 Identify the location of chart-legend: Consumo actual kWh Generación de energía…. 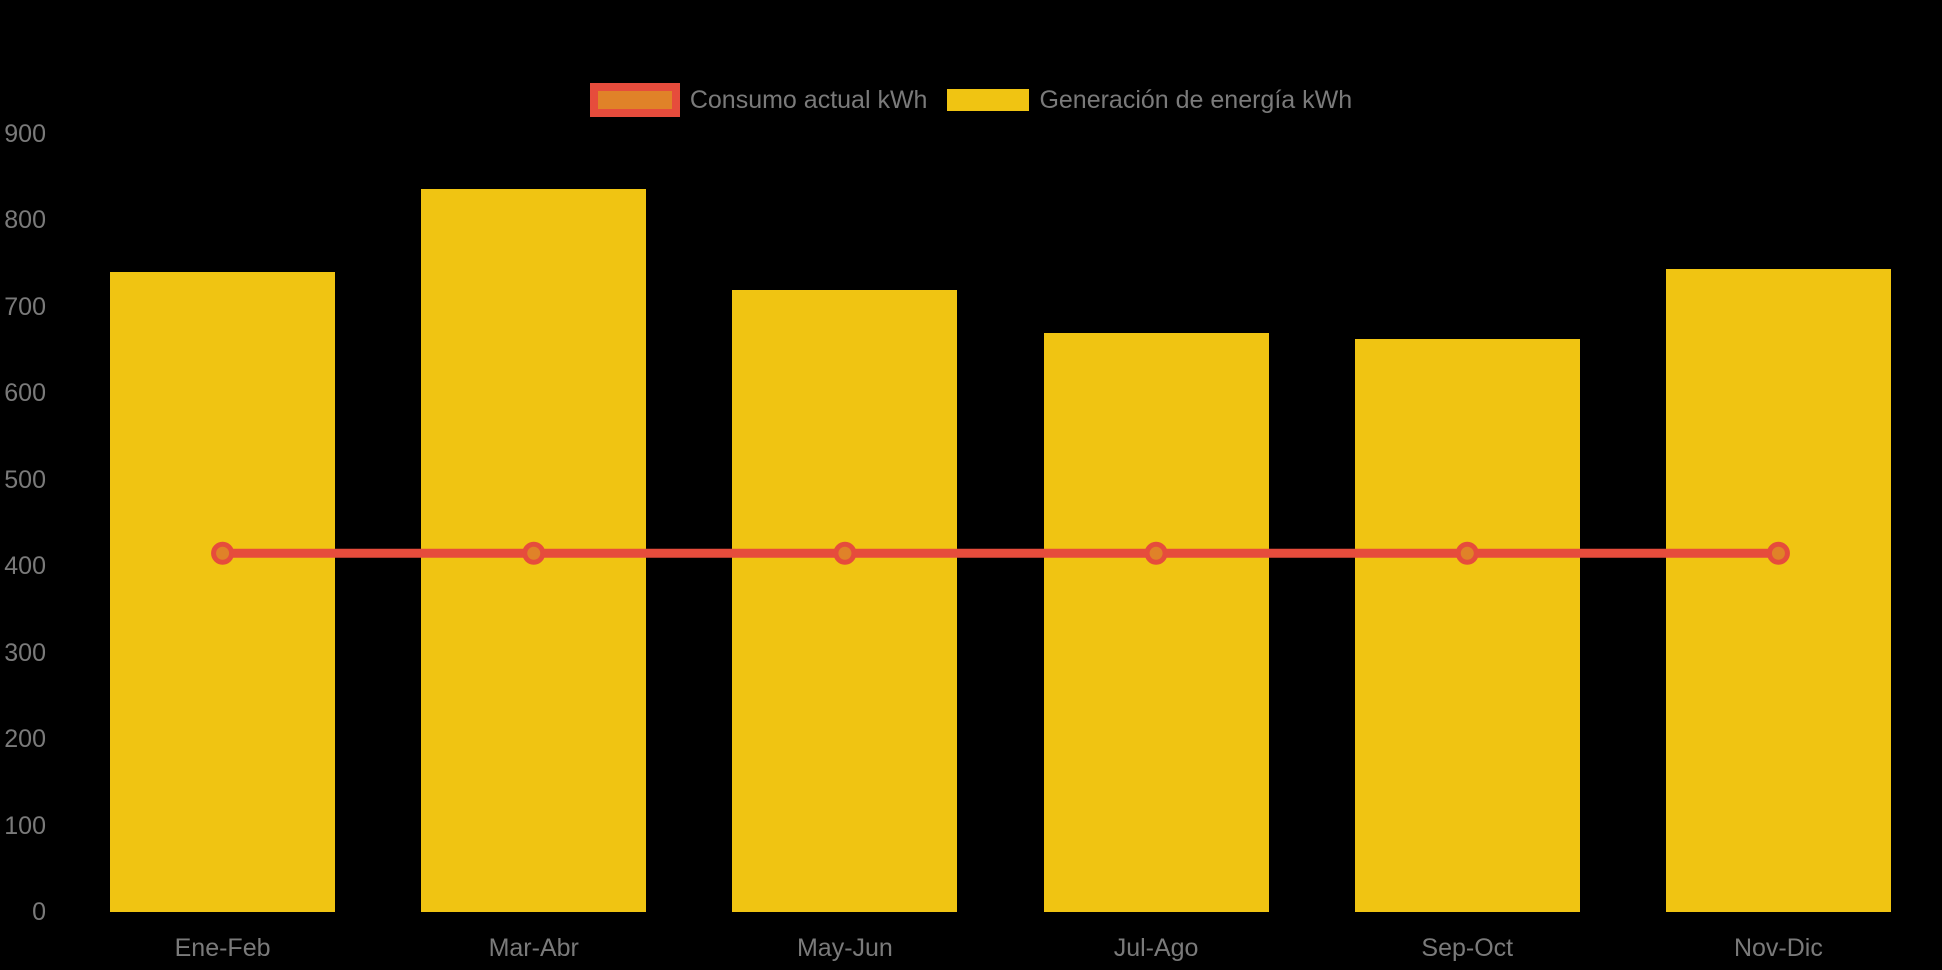
(971, 100).